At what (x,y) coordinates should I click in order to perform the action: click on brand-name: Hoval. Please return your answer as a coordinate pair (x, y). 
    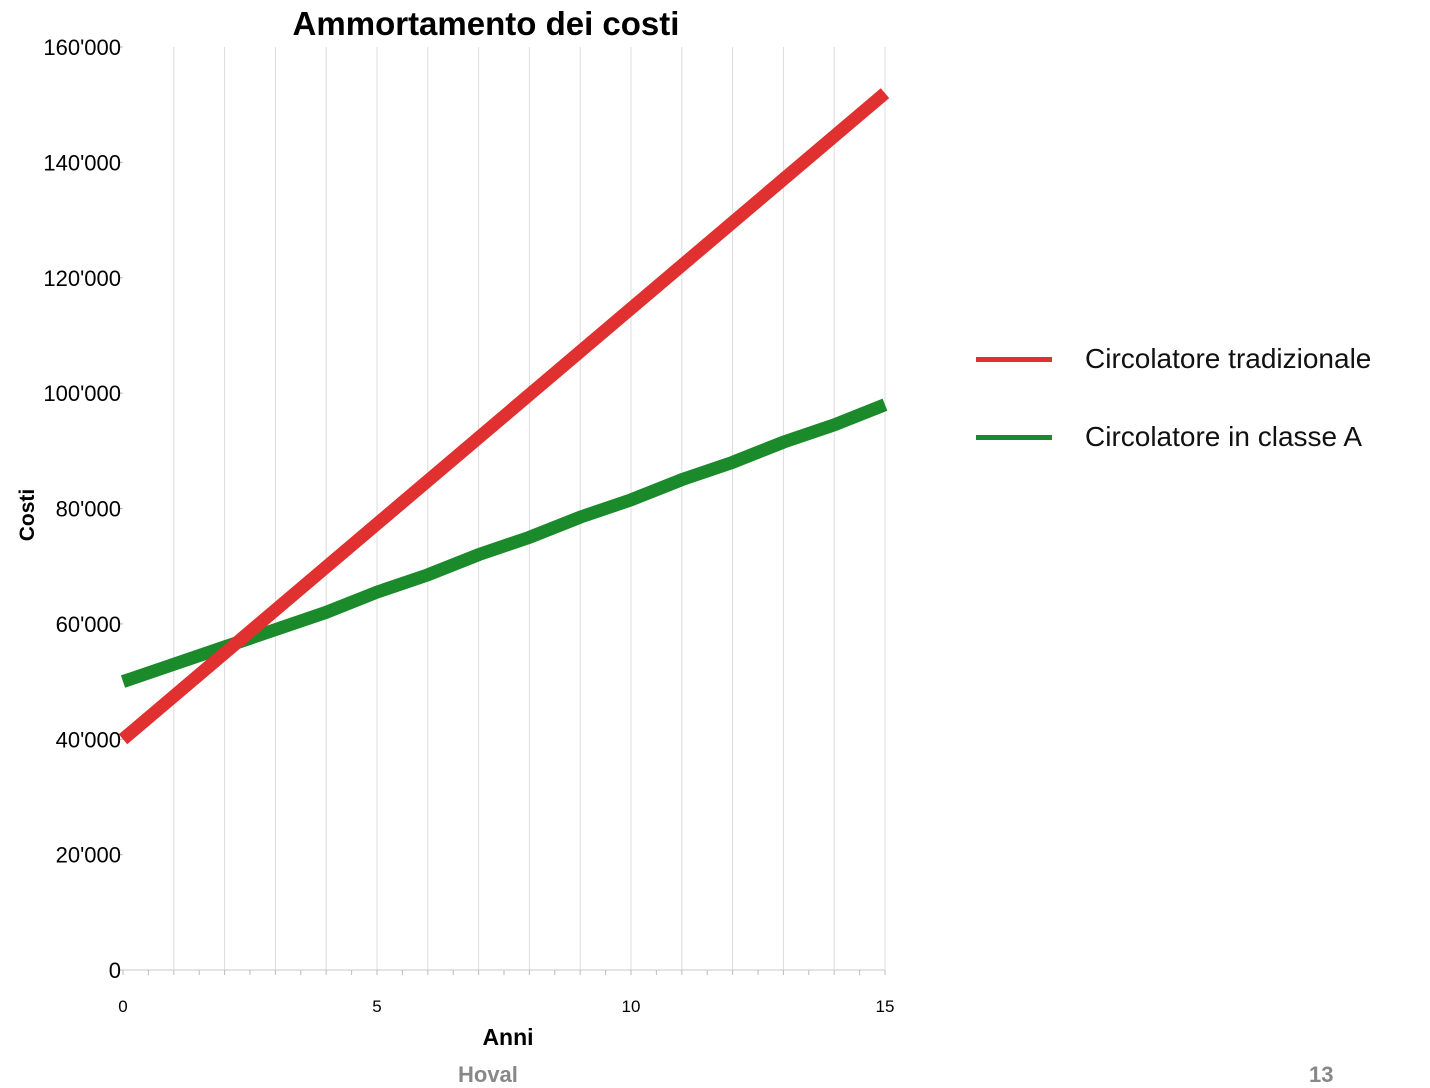
    Looking at the image, I should click on (488, 1074).